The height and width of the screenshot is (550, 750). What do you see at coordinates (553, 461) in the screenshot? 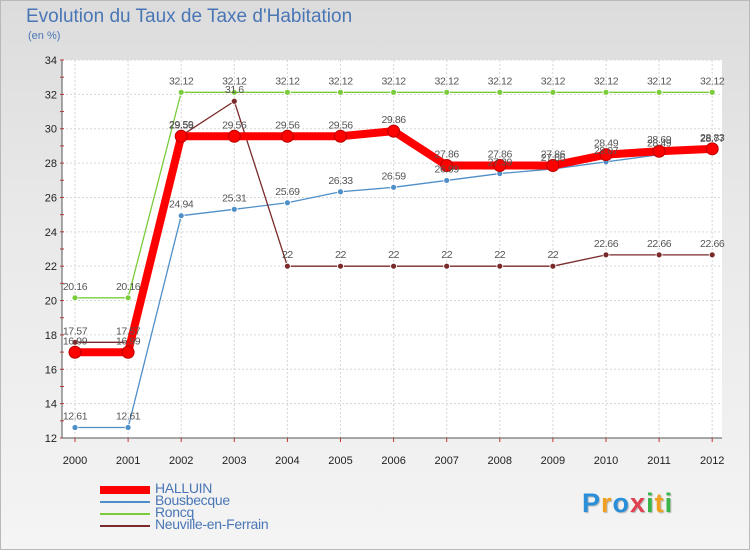
I see `x-tick-label: 2009` at bounding box center [553, 461].